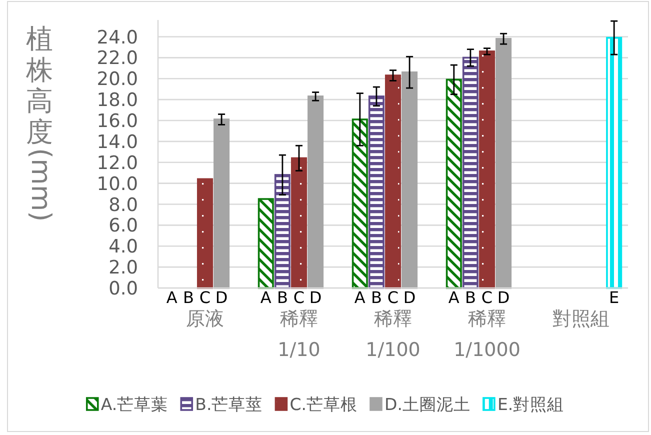 The image size is (651, 435). What do you see at coordinates (581, 319) in the screenshot?
I see `x-tick-label: 對照組` at bounding box center [581, 319].